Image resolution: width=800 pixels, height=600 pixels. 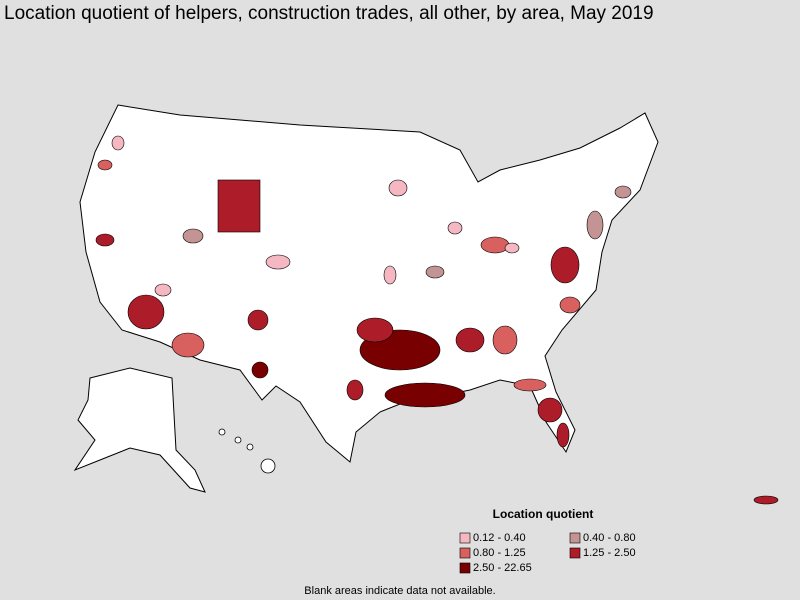 I want to click on legend-label: 0.40 - 0.80, so click(x=609, y=538).